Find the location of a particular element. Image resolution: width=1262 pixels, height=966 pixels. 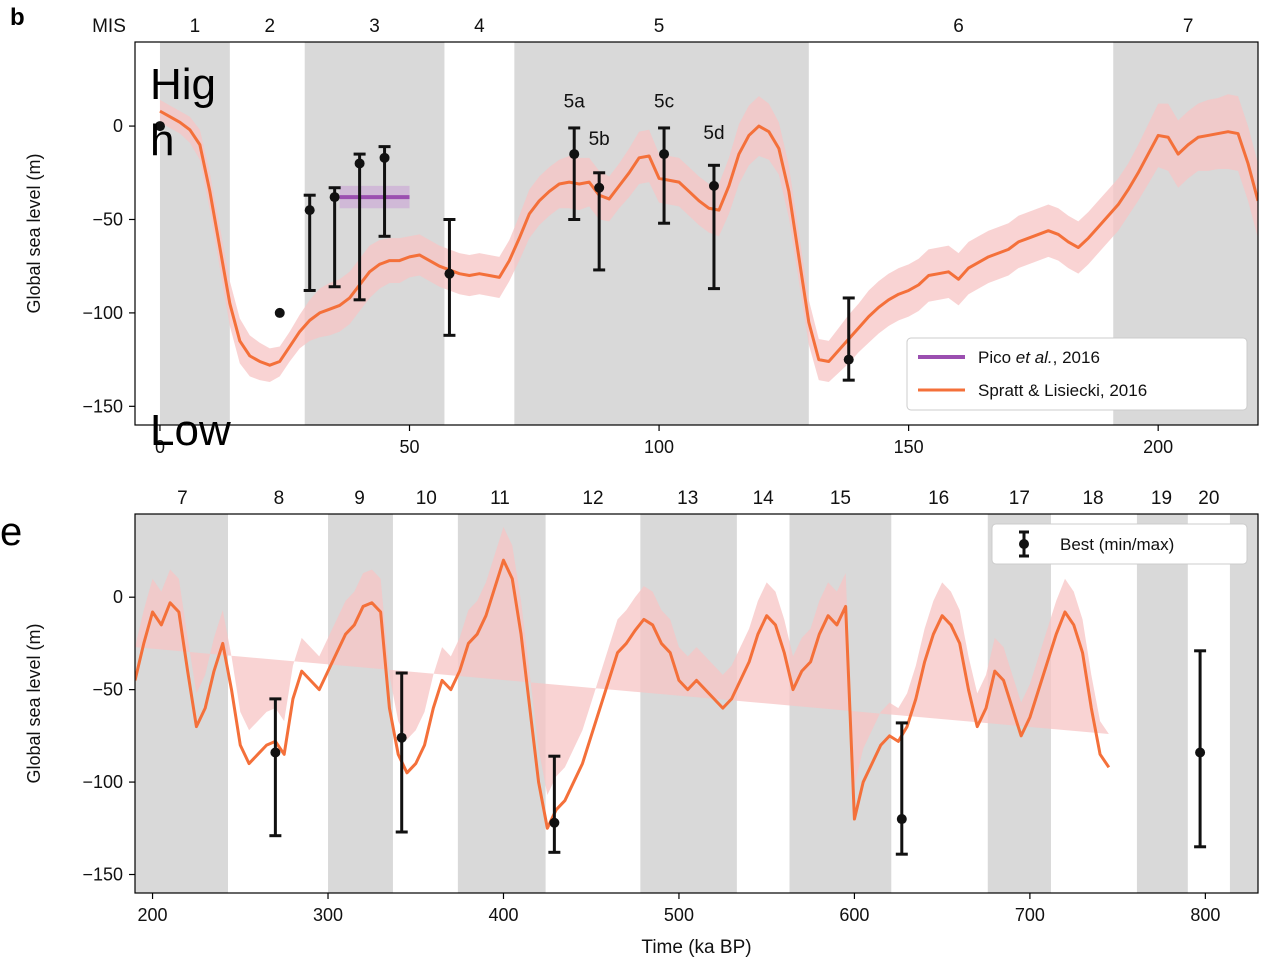

legend-pico-etal: et al. is located at coordinates (1034, 357).